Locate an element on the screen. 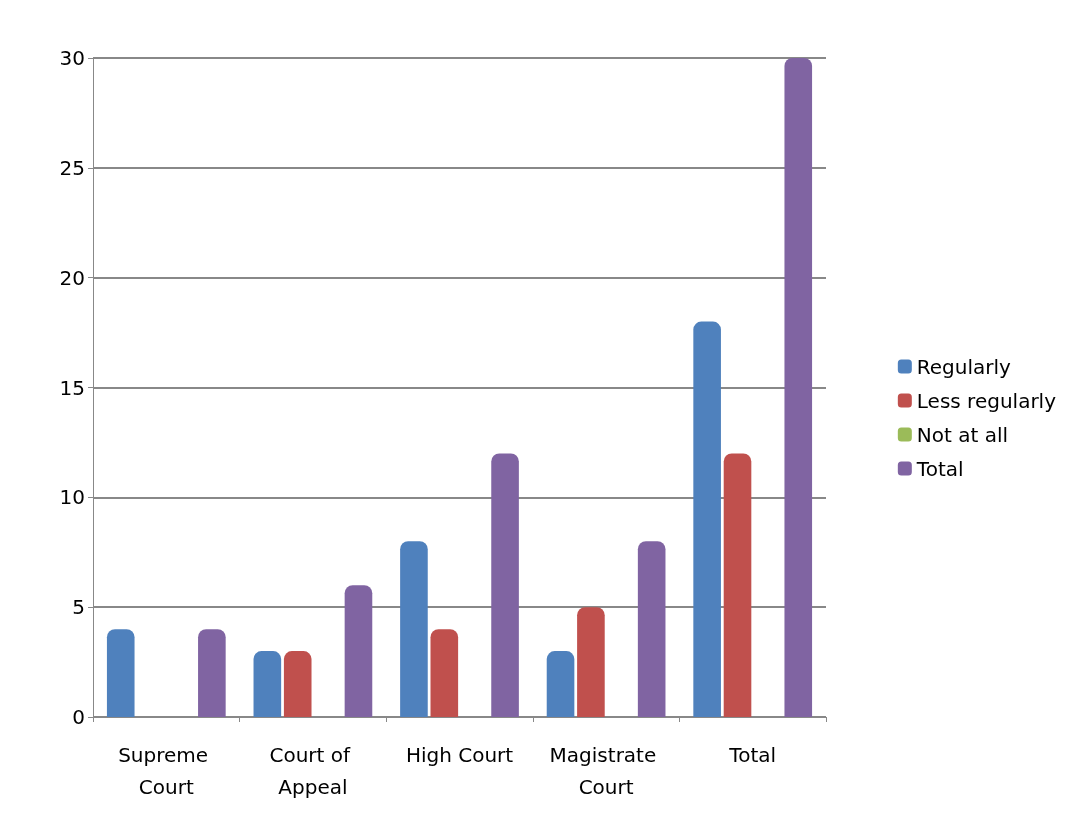  y-tick-label: 10 is located at coordinates (72, 497).